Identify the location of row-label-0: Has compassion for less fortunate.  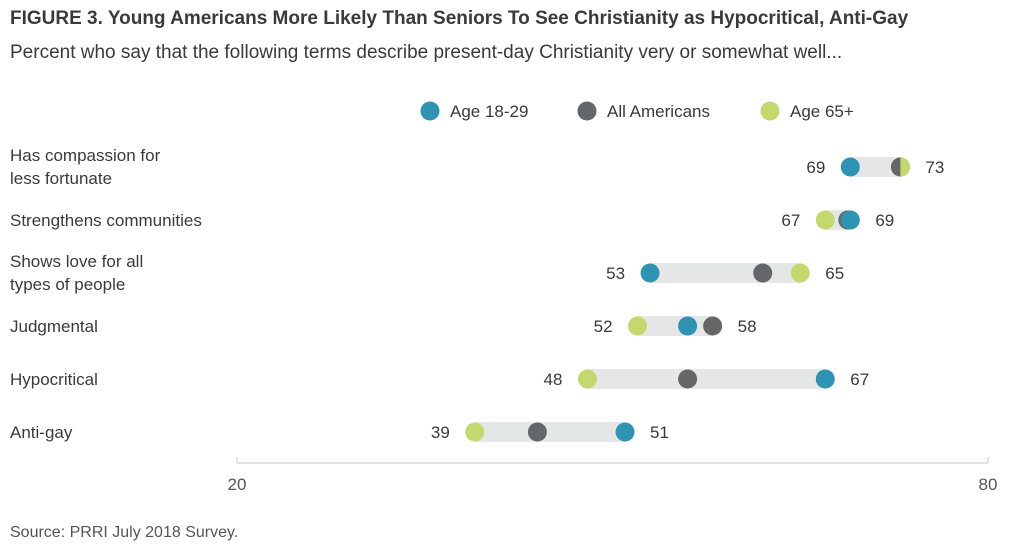
(85, 167).